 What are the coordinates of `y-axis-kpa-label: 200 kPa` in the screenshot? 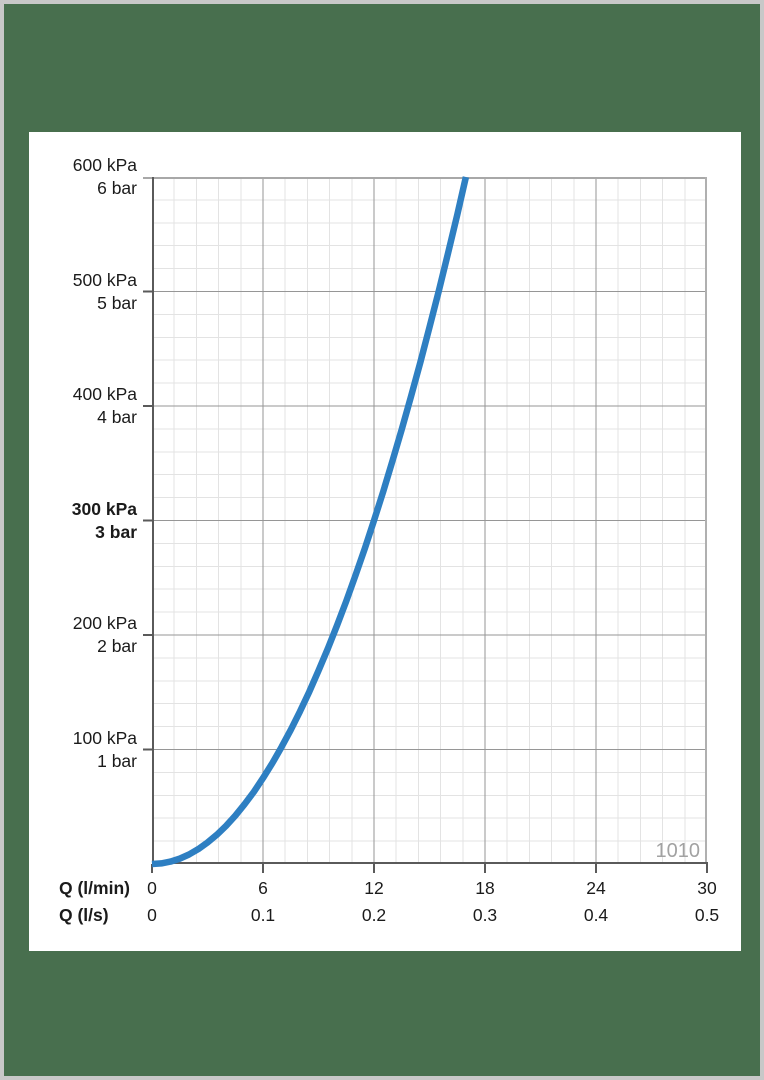 It's located at (104, 623).